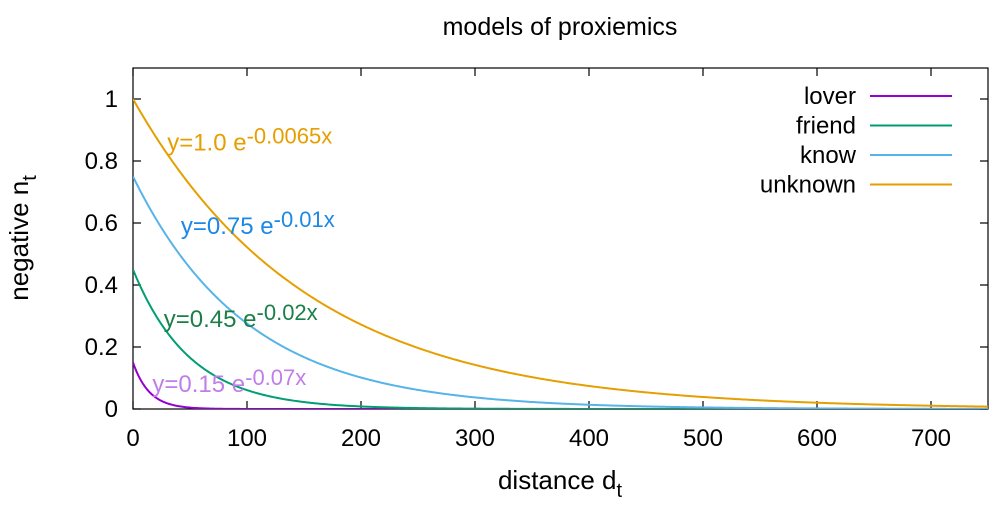 This screenshot has height=509, width=997. I want to click on formula-exponent: -0.07x, so click(275, 377).